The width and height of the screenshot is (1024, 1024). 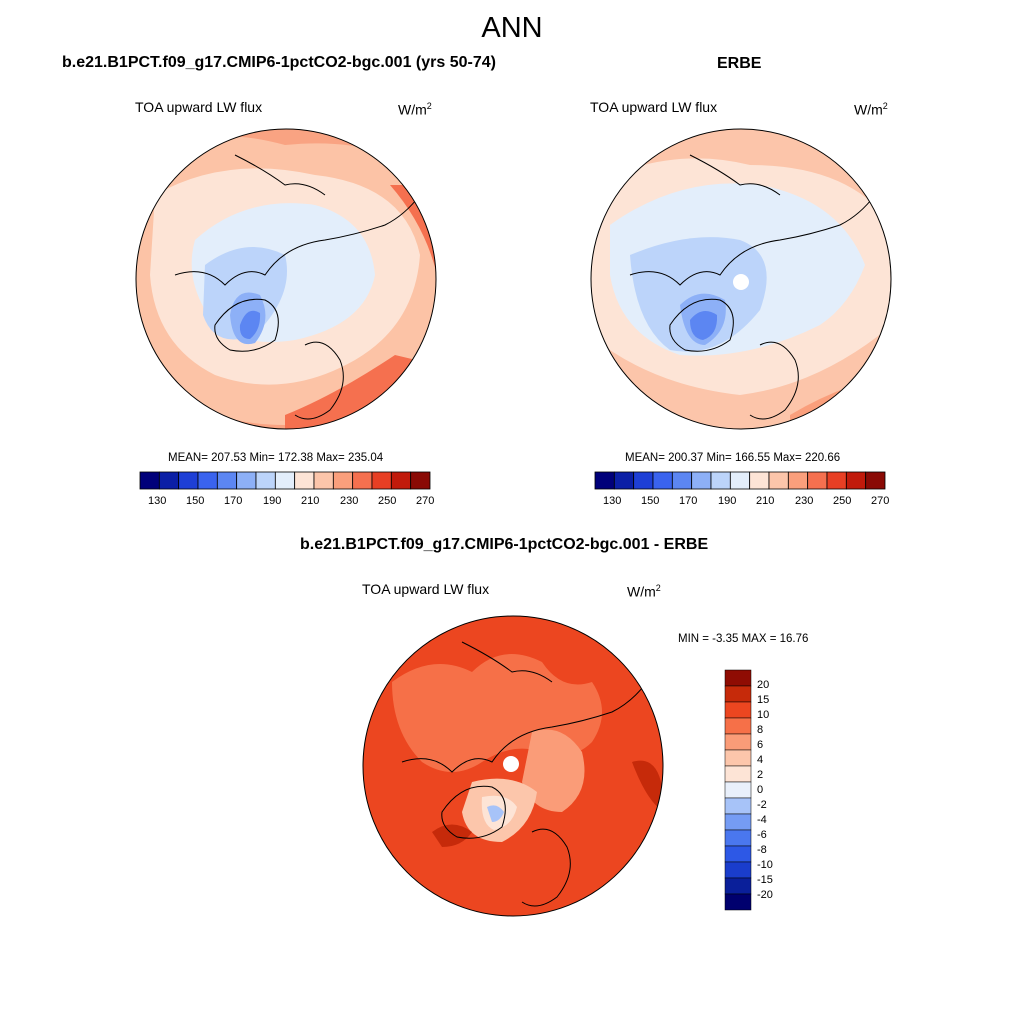 What do you see at coordinates (763, 685) in the screenshot?
I see `tick-label: 20` at bounding box center [763, 685].